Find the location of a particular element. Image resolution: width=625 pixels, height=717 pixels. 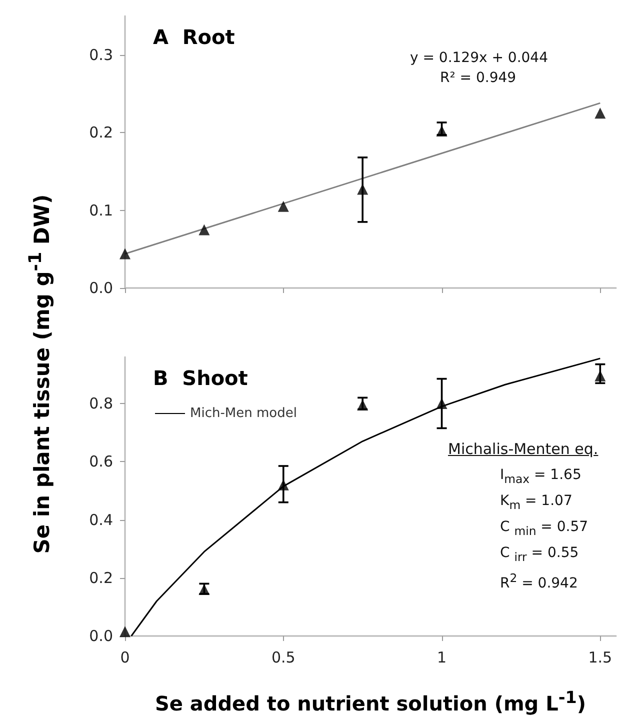

annotation: I$_{max}$ = 1.65 is located at coordinates (541, 476).